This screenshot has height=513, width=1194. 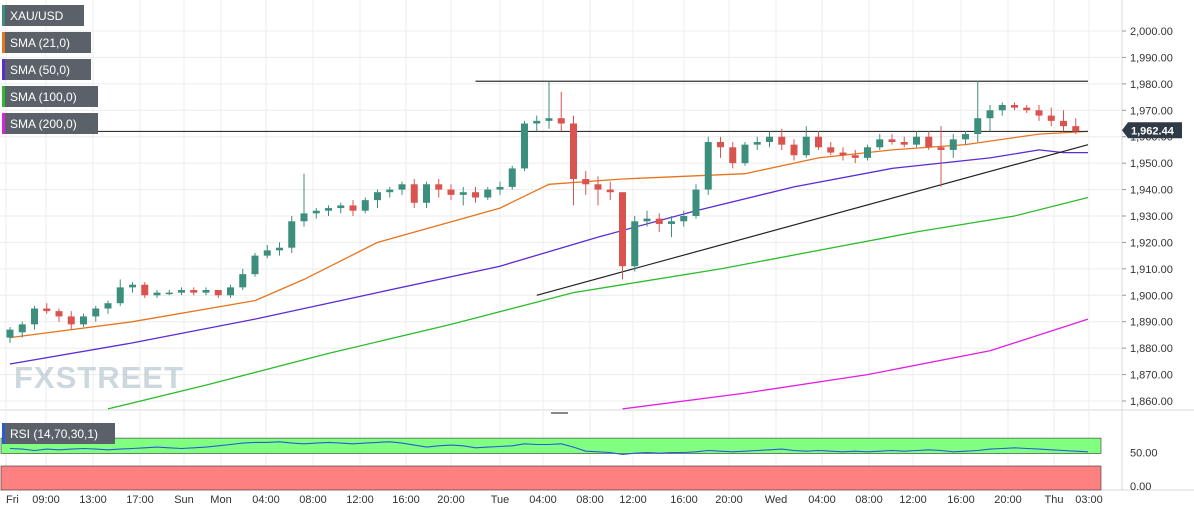 I want to click on rsi-overbought-zone, so click(x=551, y=445).